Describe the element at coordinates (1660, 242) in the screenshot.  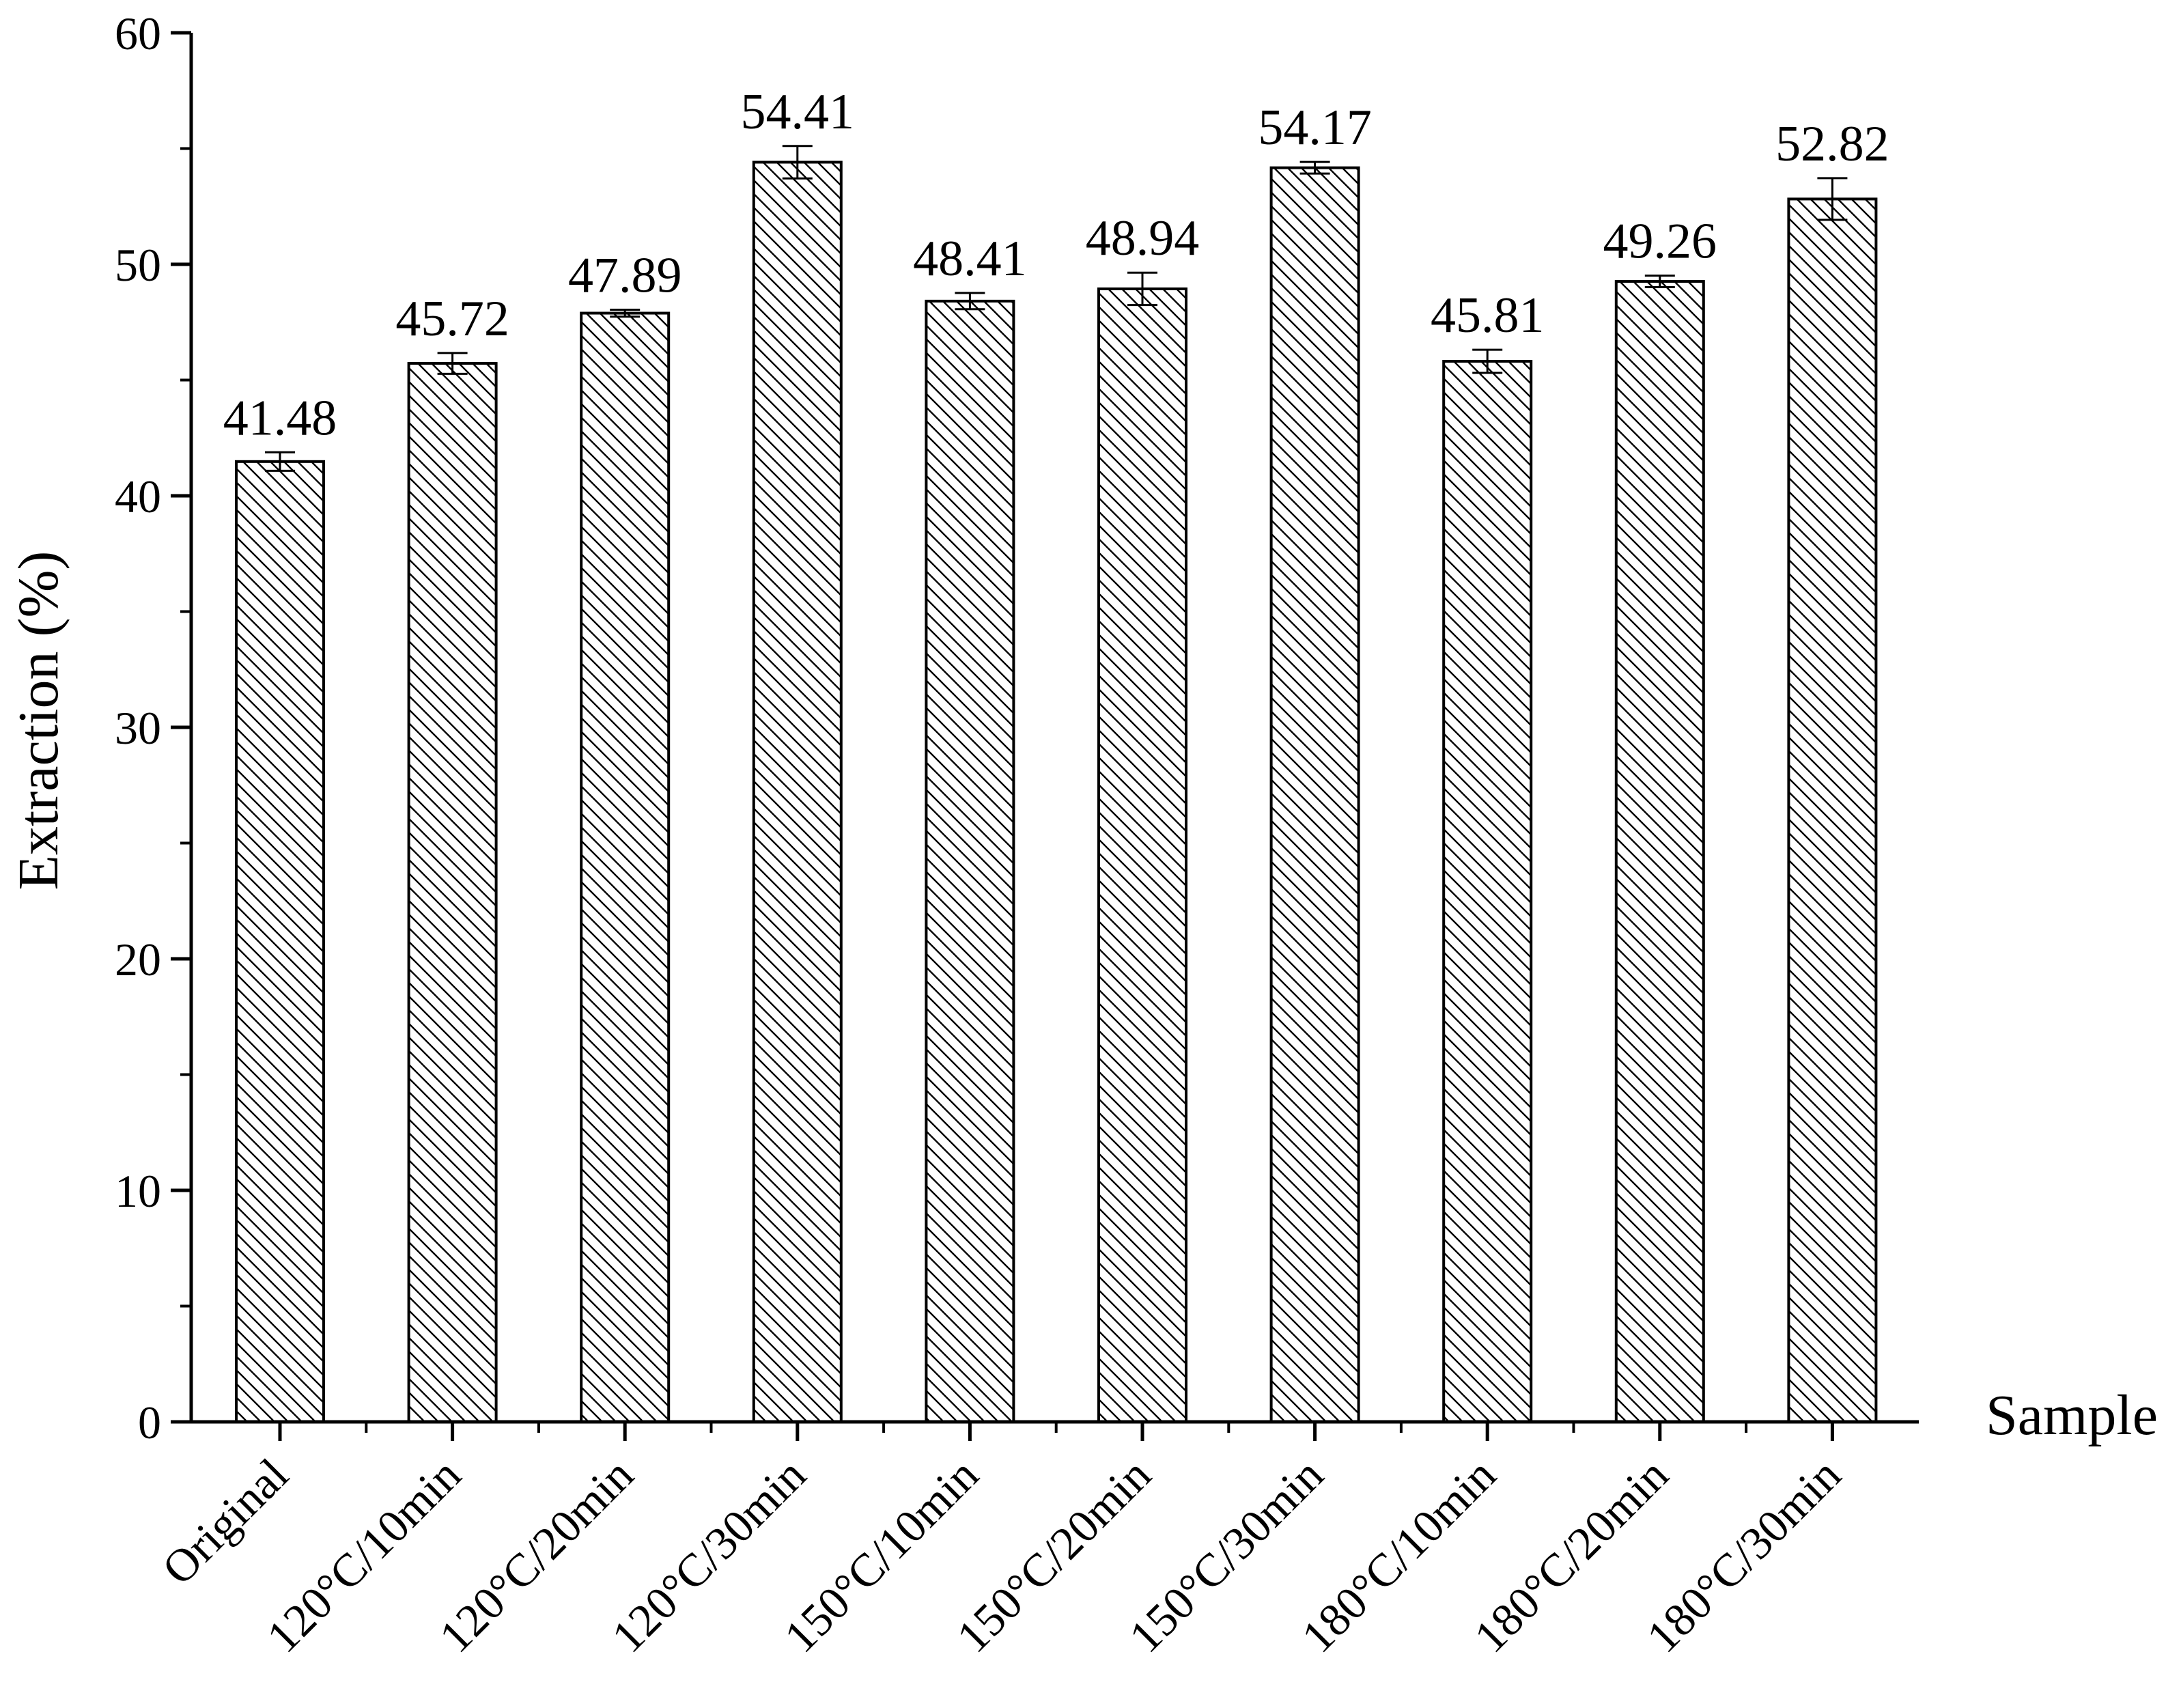
I see `data-label-9: 49.26` at that location.